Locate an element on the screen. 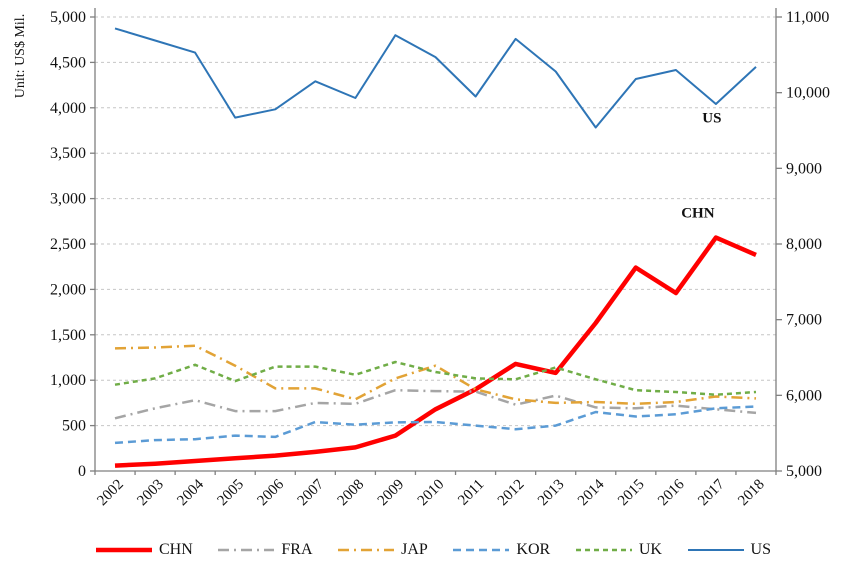  legend-label: KOR is located at coordinates (533, 549).